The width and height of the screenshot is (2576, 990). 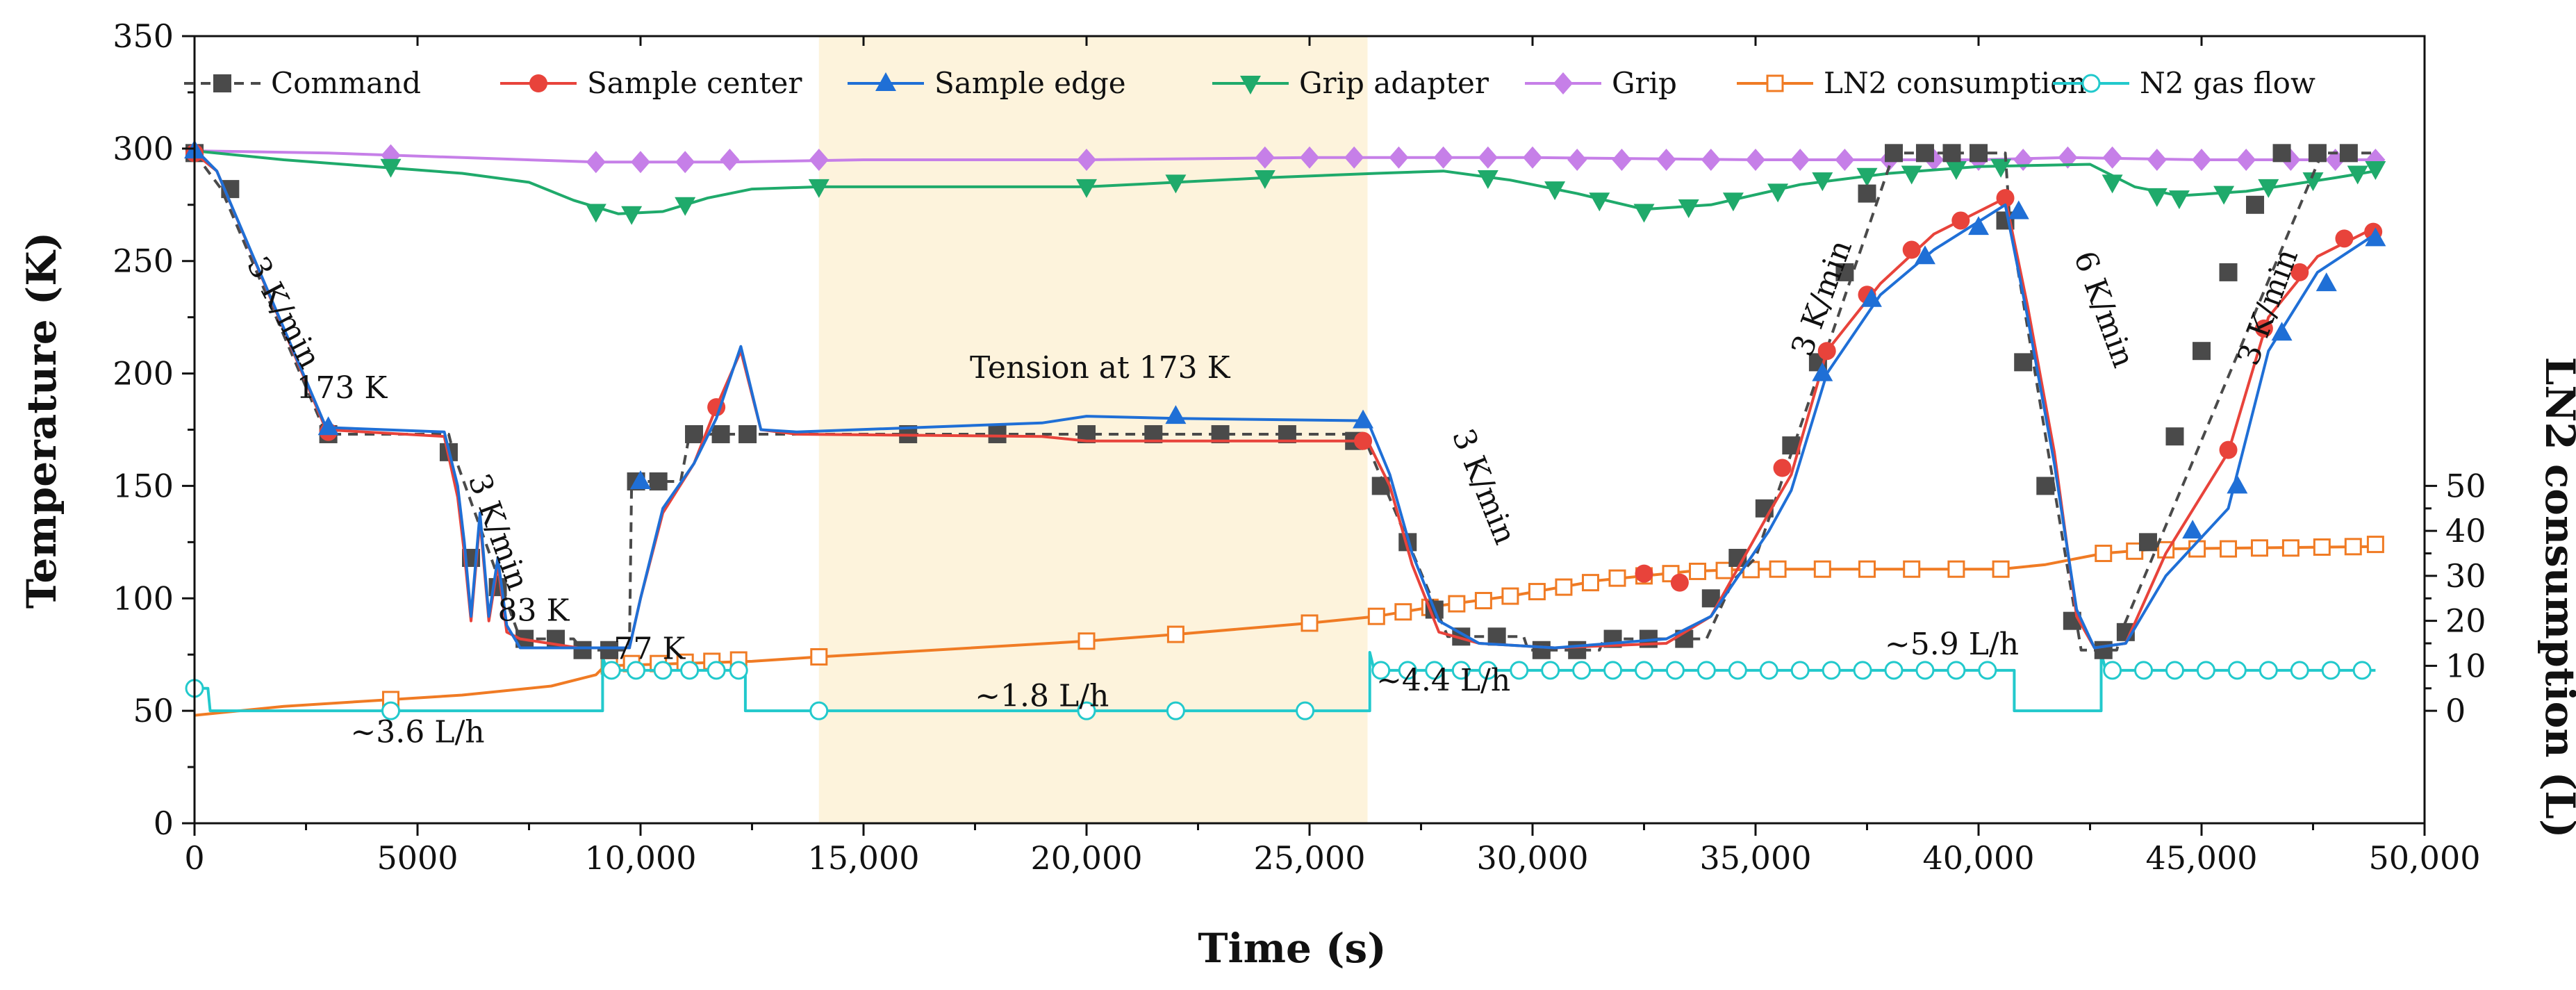 I want to click on y-tick-label: 350, so click(x=143, y=36).